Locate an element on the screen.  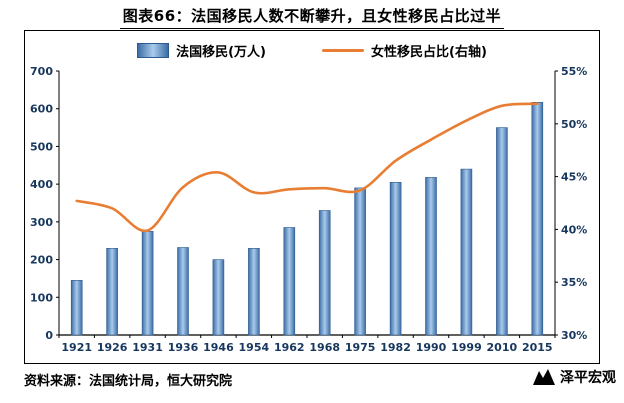
left-axis-label: 0 is located at coordinates (49, 335).